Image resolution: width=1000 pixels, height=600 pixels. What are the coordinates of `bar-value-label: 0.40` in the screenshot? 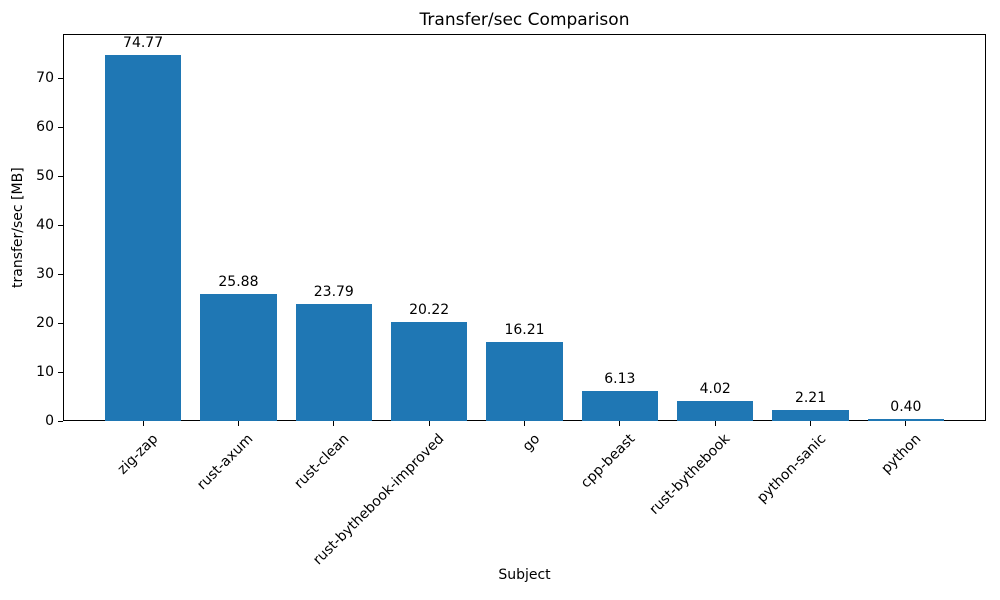 It's located at (906, 407).